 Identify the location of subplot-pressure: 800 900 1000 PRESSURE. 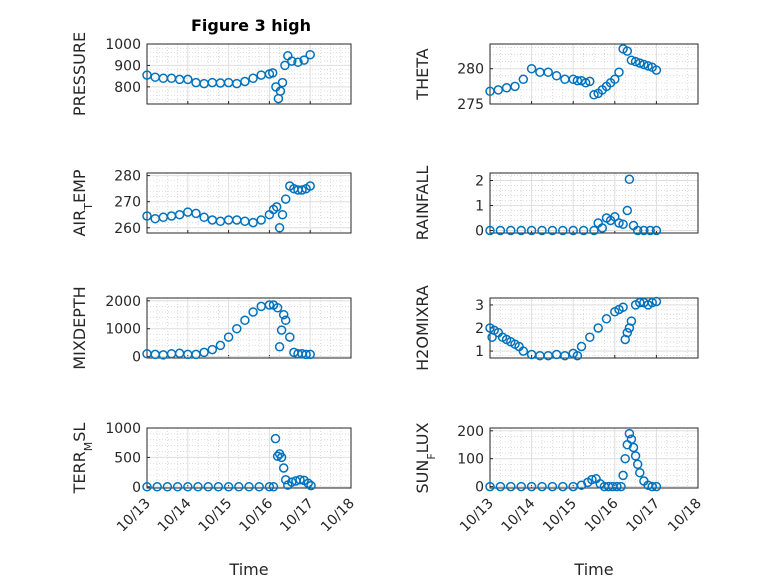
(211, 74).